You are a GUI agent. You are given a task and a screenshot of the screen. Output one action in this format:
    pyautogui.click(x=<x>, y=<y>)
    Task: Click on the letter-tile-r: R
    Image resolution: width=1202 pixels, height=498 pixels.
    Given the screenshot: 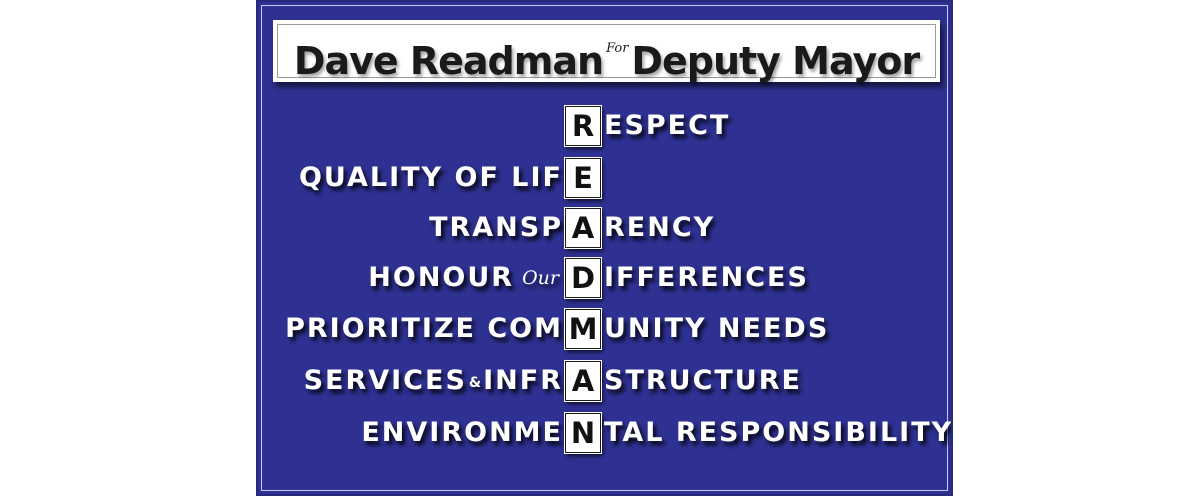 What is the action you would take?
    pyautogui.click(x=583, y=126)
    